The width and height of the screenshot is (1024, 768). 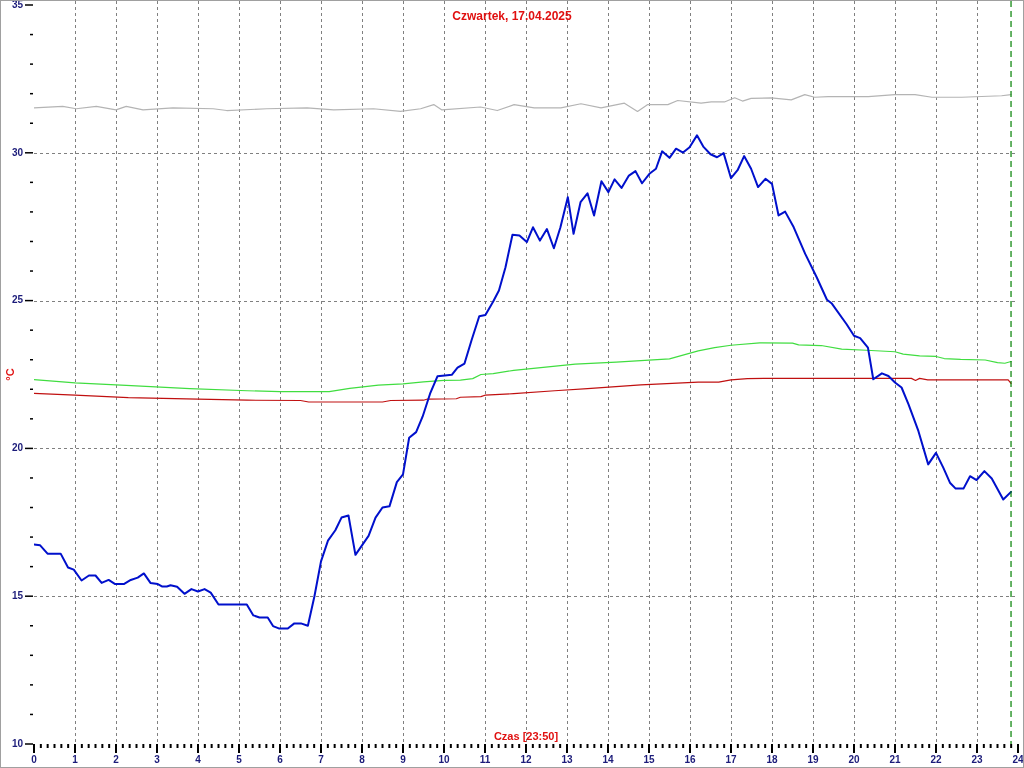 I want to click on x-tick-label: 12, so click(x=526, y=759).